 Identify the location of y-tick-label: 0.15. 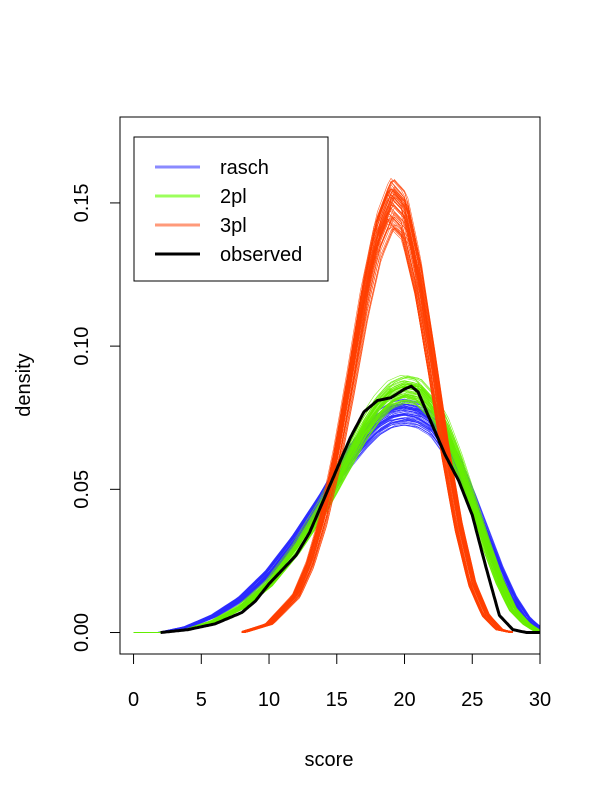
(82, 202).